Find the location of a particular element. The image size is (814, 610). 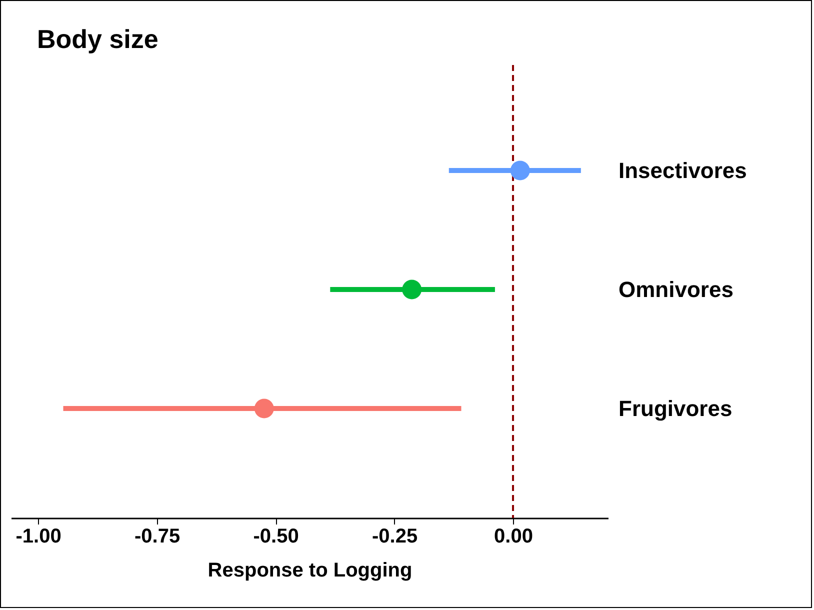

x-tick-label: -0.75 is located at coordinates (157, 537).